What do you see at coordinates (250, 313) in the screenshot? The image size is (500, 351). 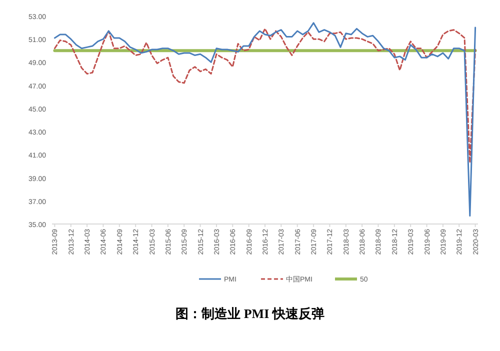 I see `text: 图：制造业 PMI 快速反弹` at bounding box center [250, 313].